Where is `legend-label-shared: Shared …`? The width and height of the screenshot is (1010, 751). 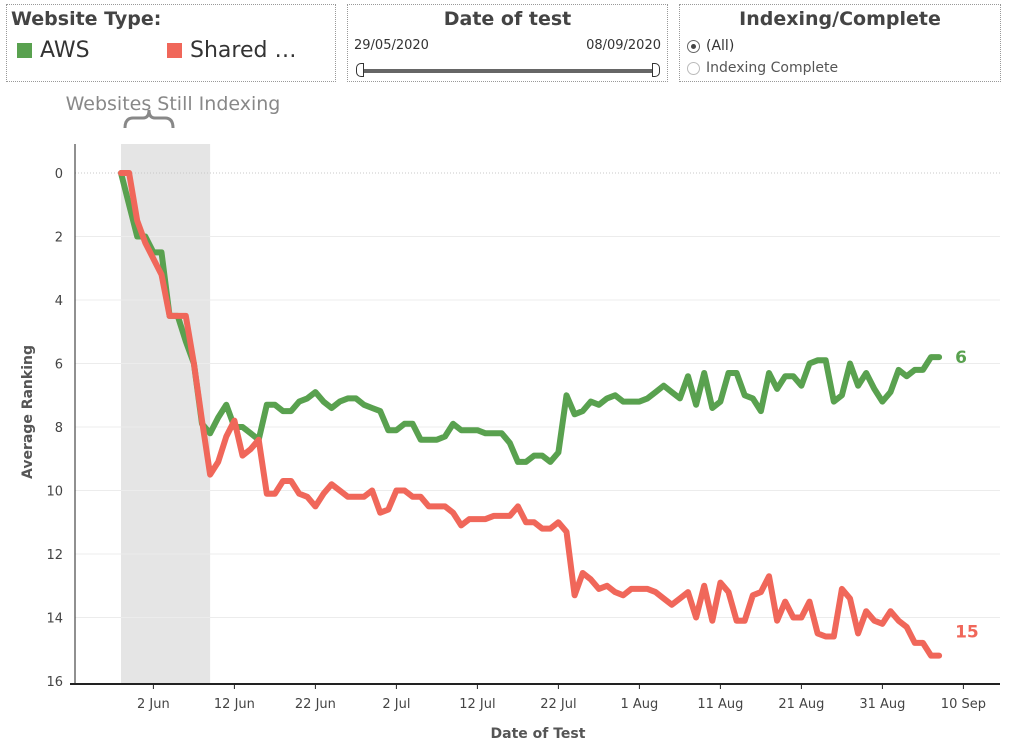
legend-label-shared: Shared … is located at coordinates (243, 50).